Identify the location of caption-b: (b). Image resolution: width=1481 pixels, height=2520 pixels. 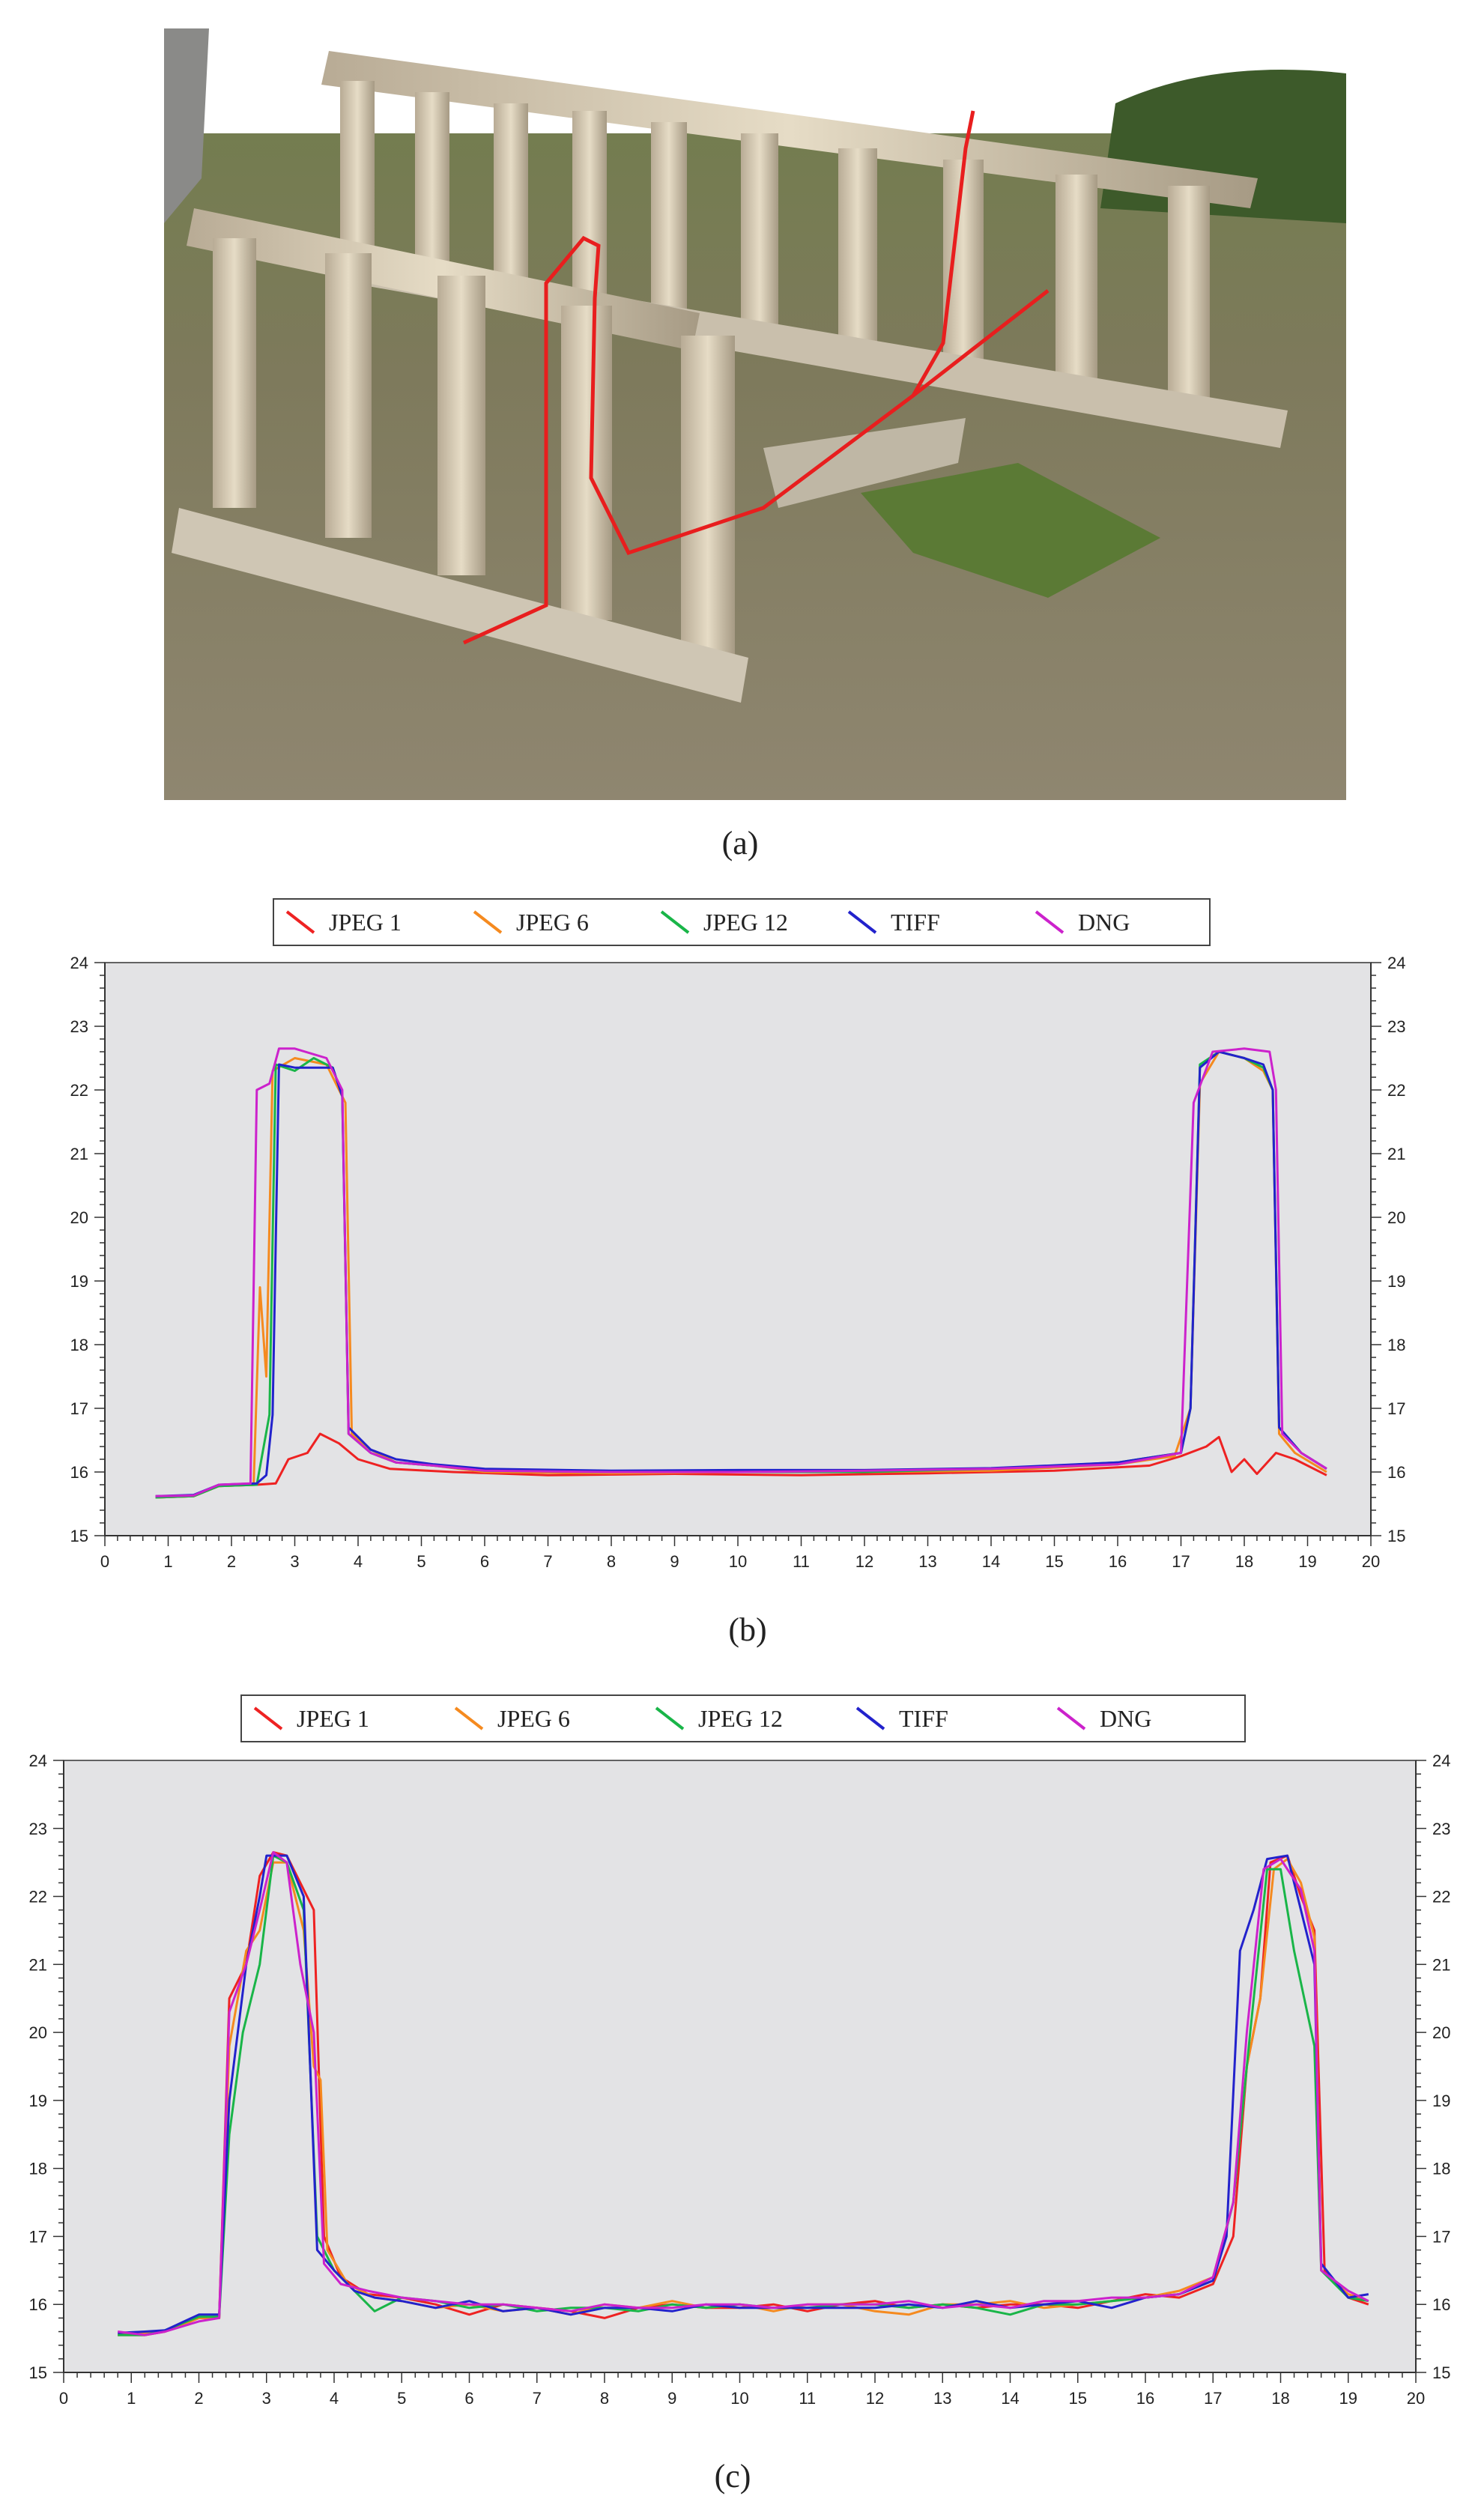
(747, 1629).